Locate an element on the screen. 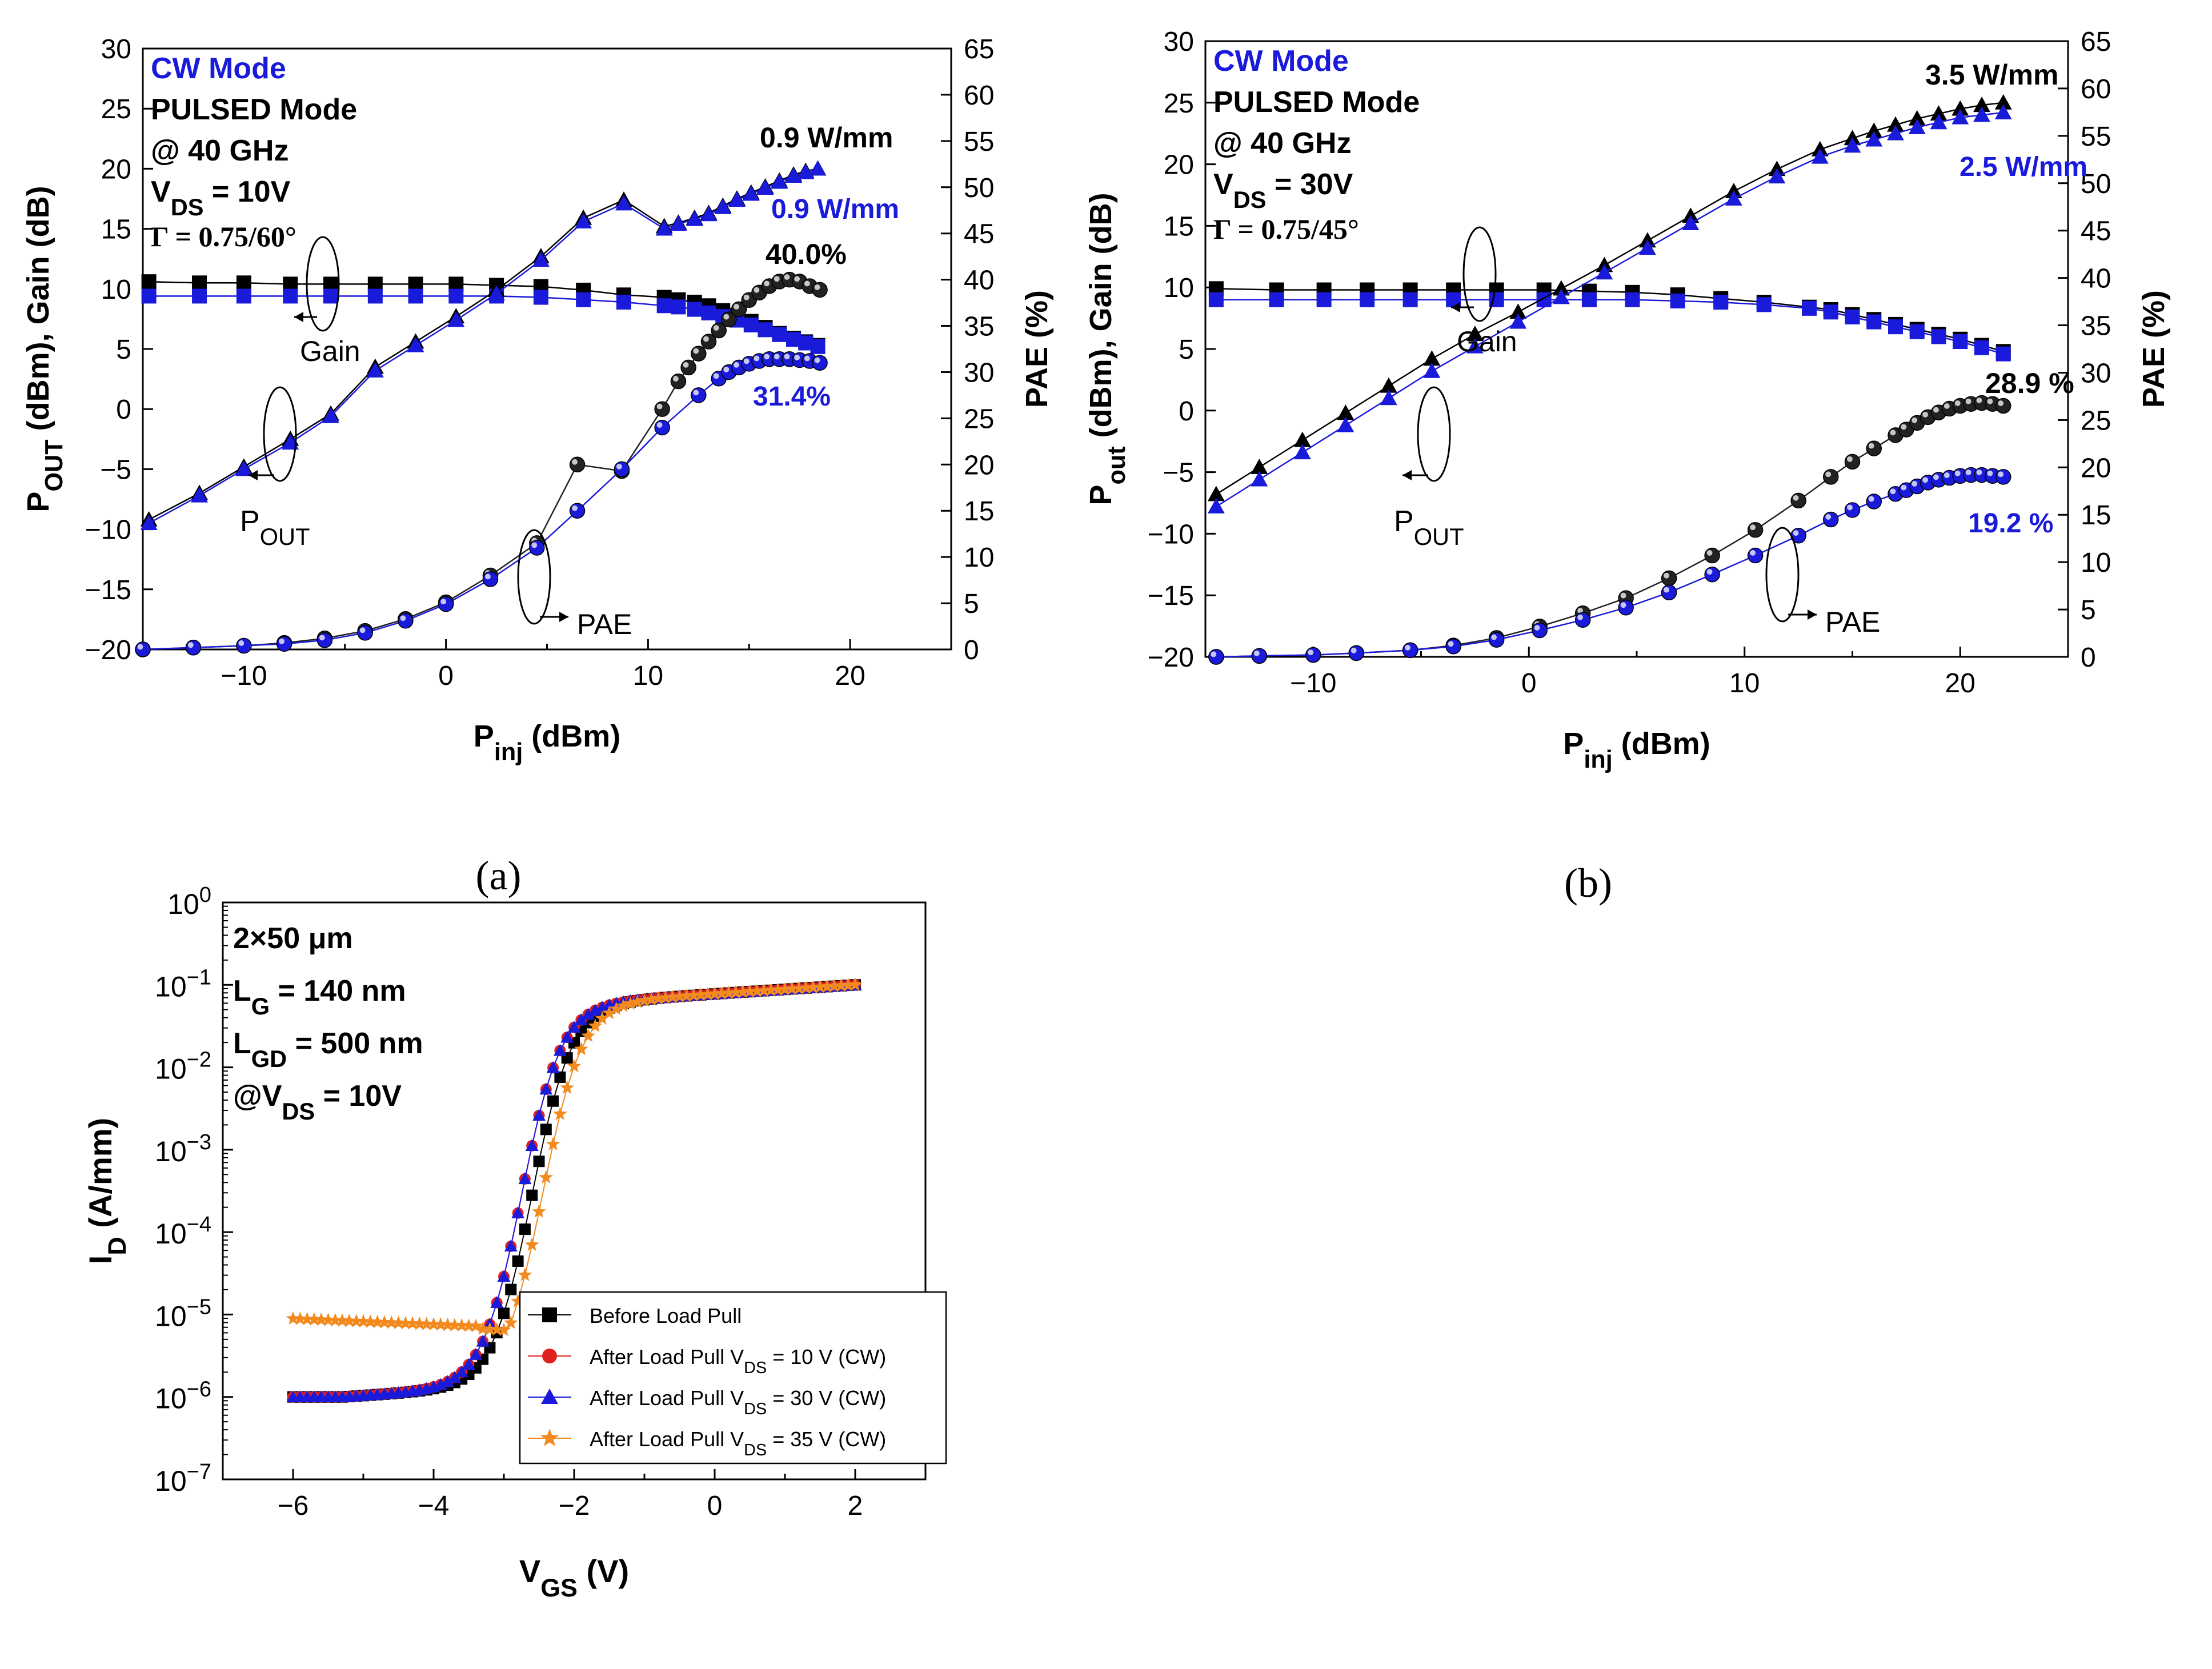  device-info-line: 2×50 μm is located at coordinates (293, 938).